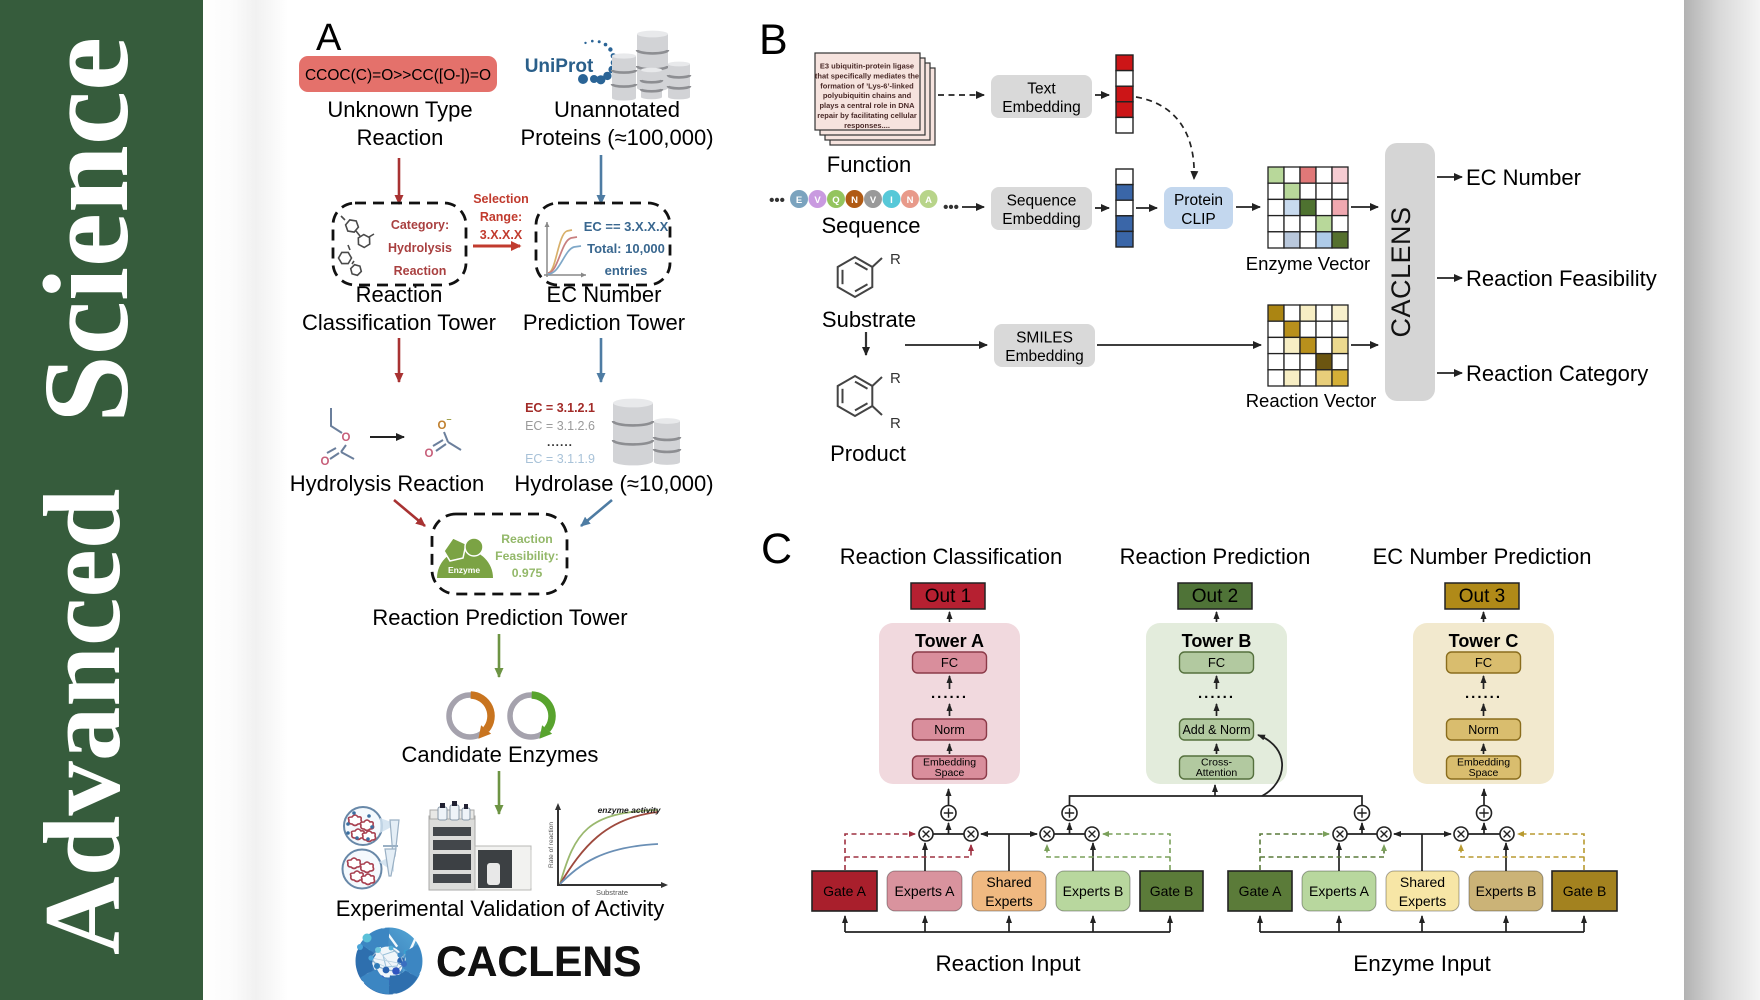 This screenshot has height=1000, width=1760. I want to click on svg-text: Norm, so click(1483, 730).